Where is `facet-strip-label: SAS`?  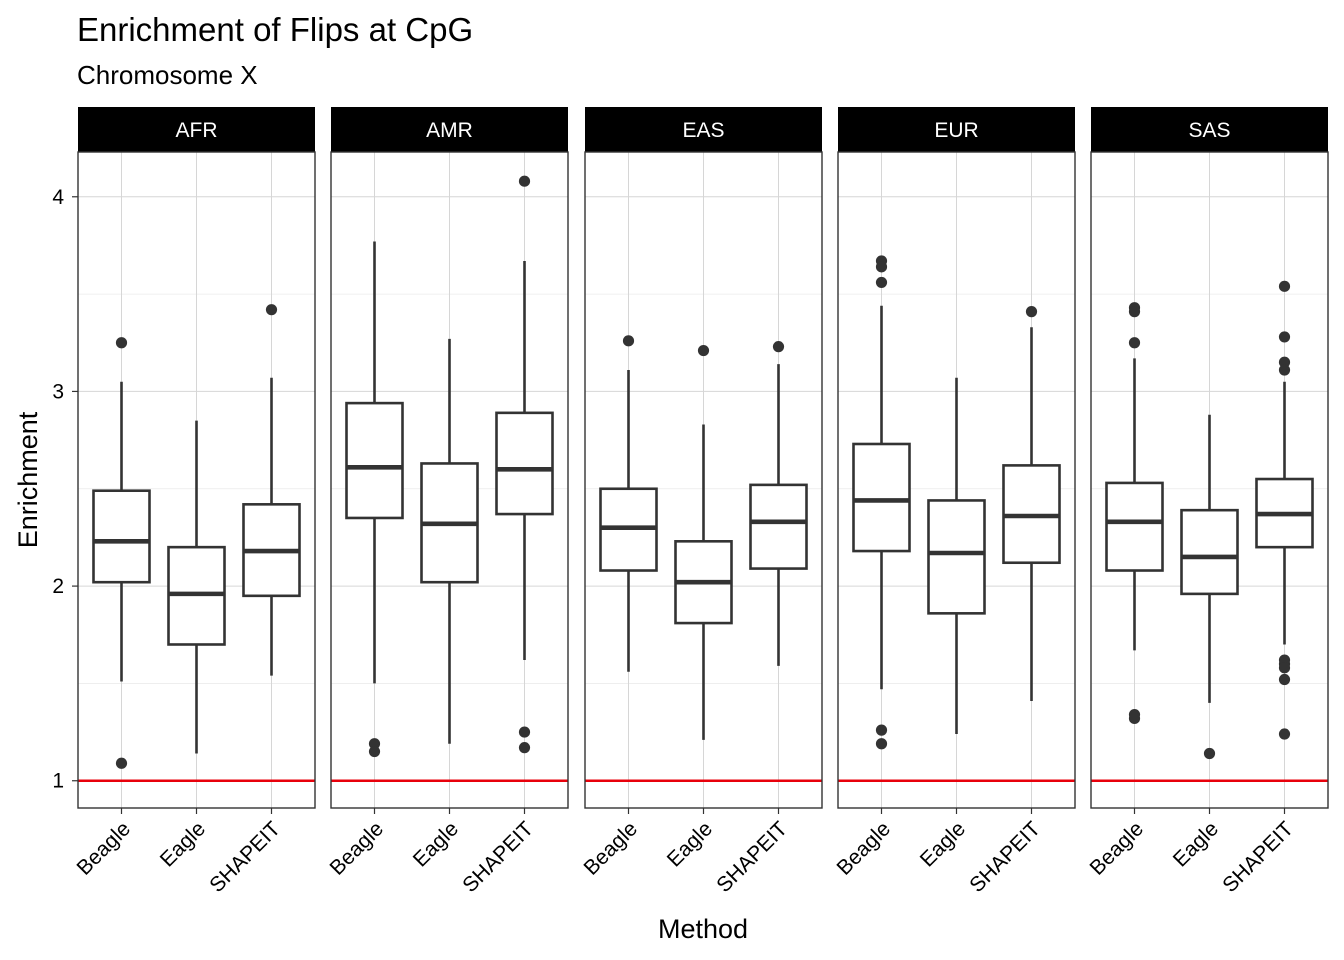
facet-strip-label: SAS is located at coordinates (1209, 130).